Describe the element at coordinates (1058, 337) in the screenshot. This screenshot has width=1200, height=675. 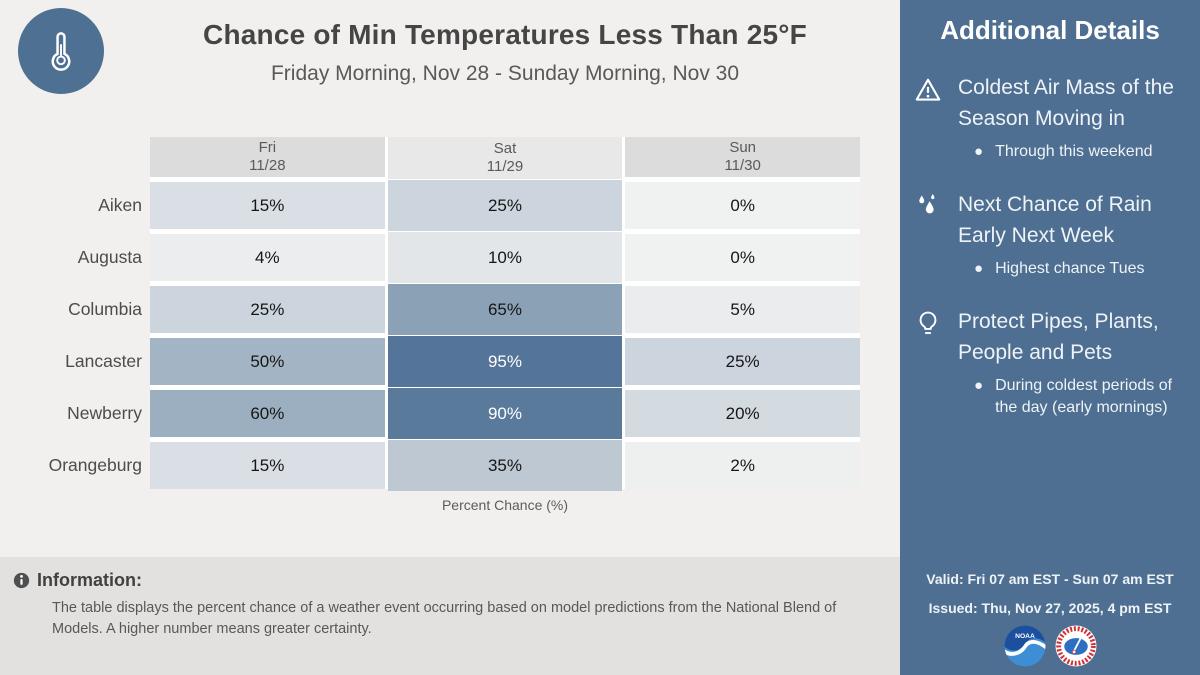
I see `detail-item-title: Protect Pipes, Plants, People and Pets` at that location.